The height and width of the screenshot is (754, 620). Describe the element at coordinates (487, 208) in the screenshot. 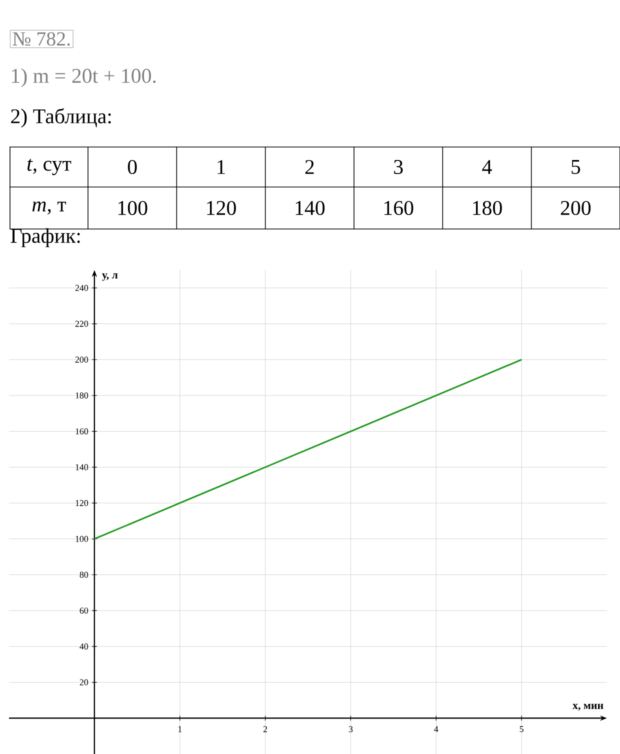

I see `text: 180` at that location.